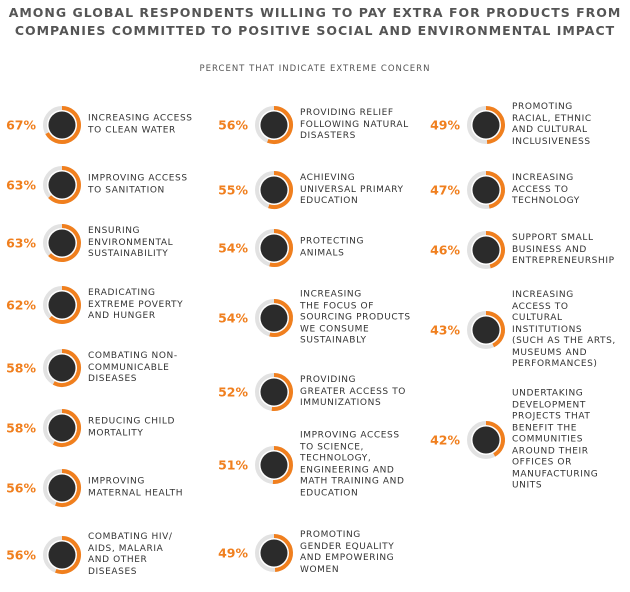  Describe the element at coordinates (445, 330) in the screenshot. I see `percent-label: 43%` at that location.